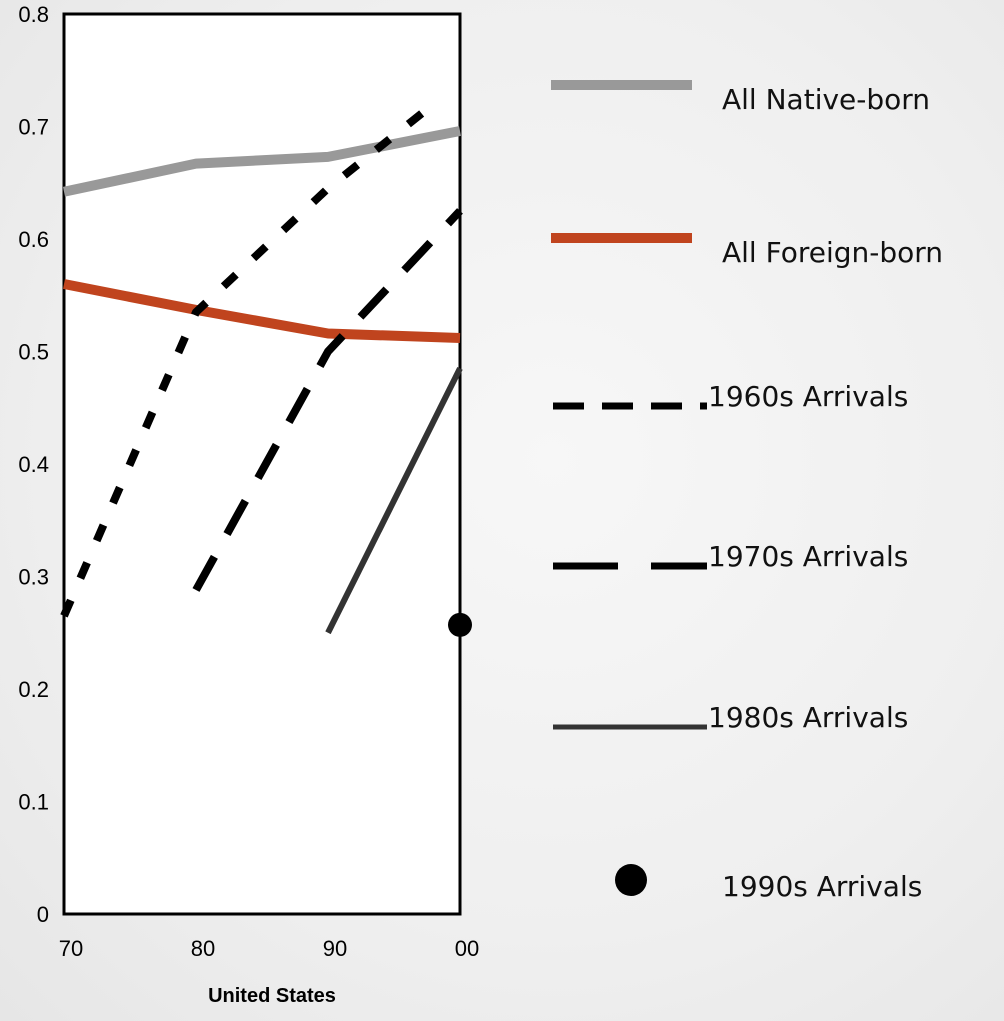  What do you see at coordinates (272, 996) in the screenshot?
I see `x-axis-title: United States` at bounding box center [272, 996].